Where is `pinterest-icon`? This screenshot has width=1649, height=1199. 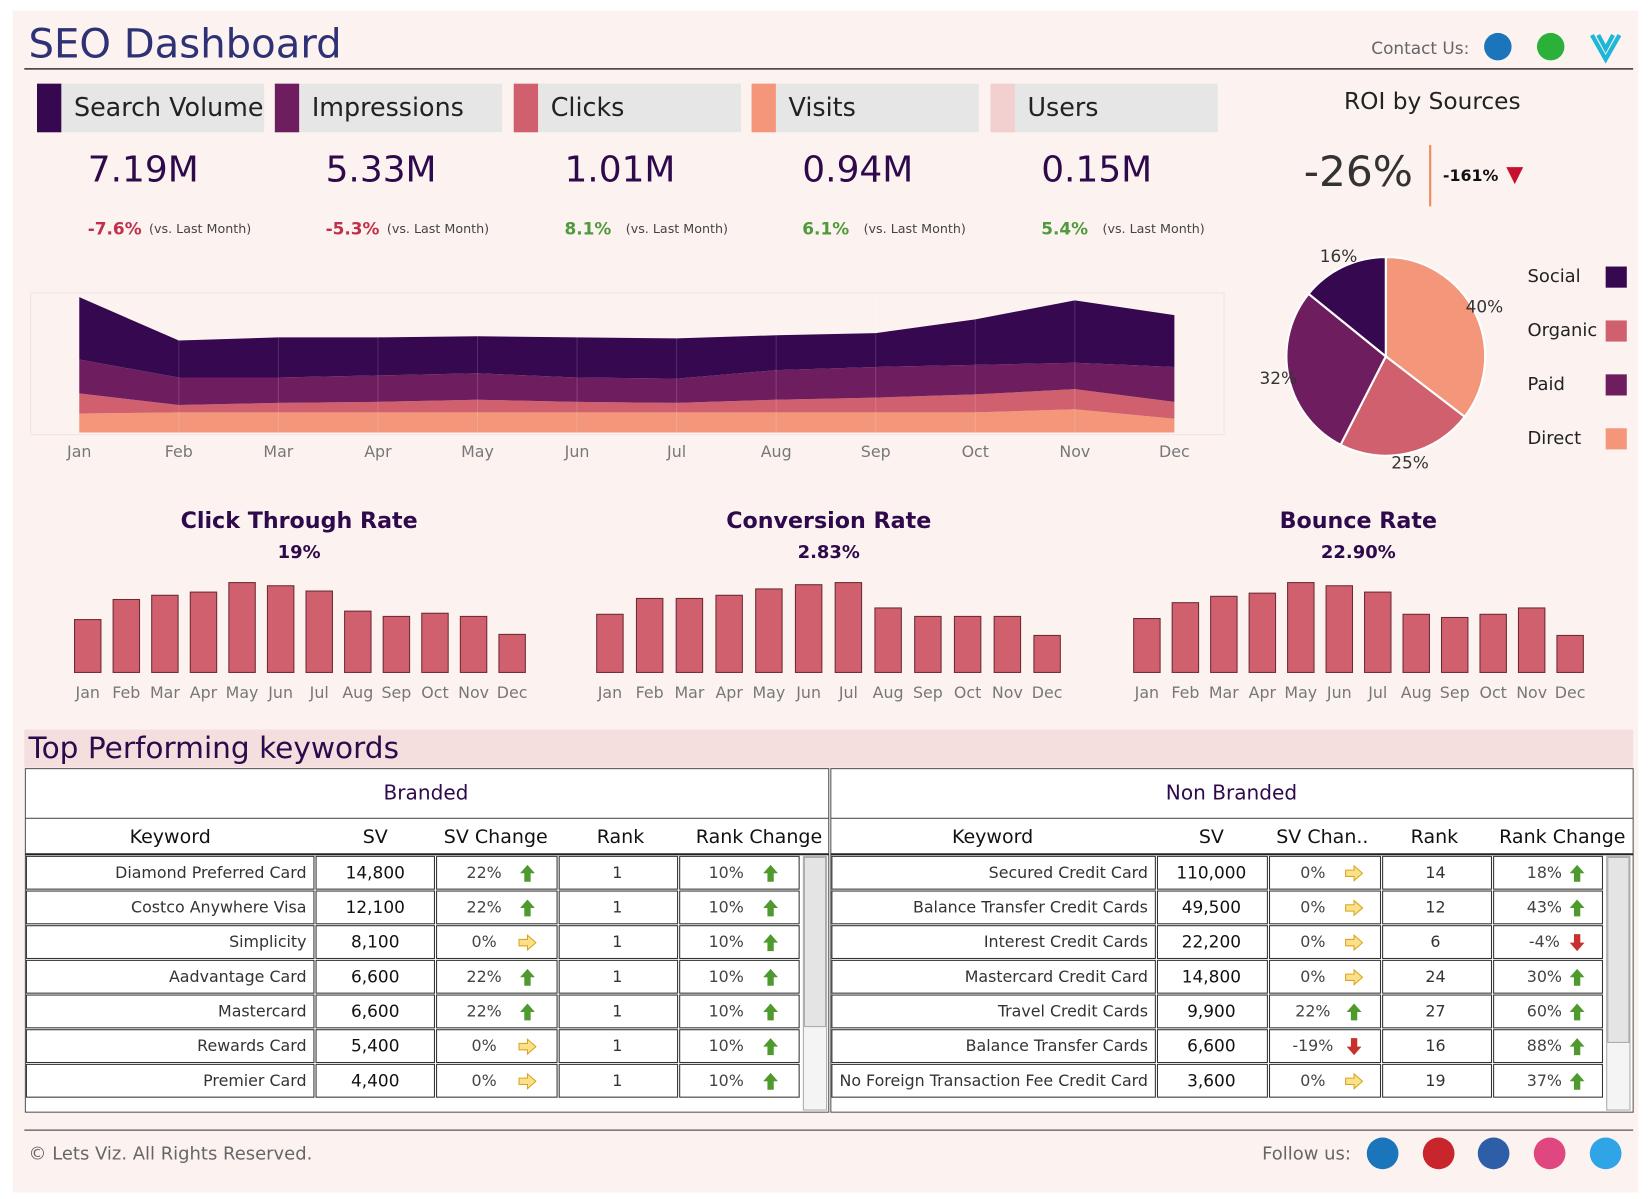 pinterest-icon is located at coordinates (1438, 1153).